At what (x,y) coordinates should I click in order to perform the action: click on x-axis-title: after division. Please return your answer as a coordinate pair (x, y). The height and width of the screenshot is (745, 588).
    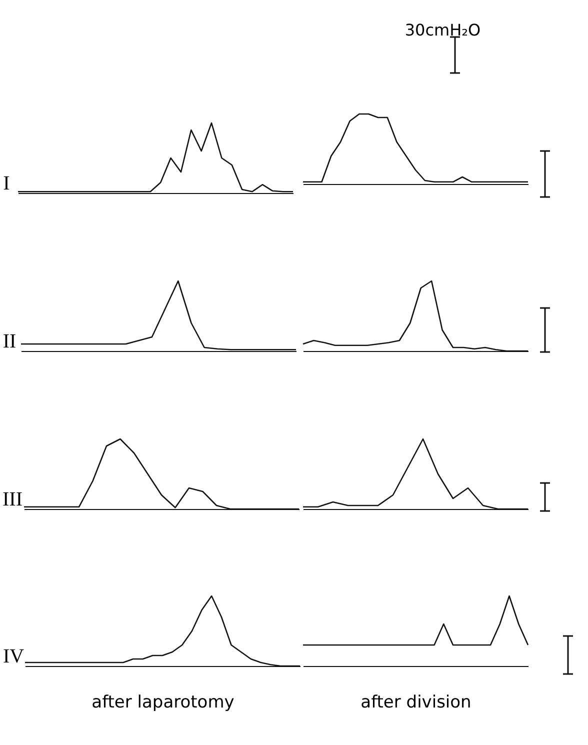
    Looking at the image, I should click on (416, 702).